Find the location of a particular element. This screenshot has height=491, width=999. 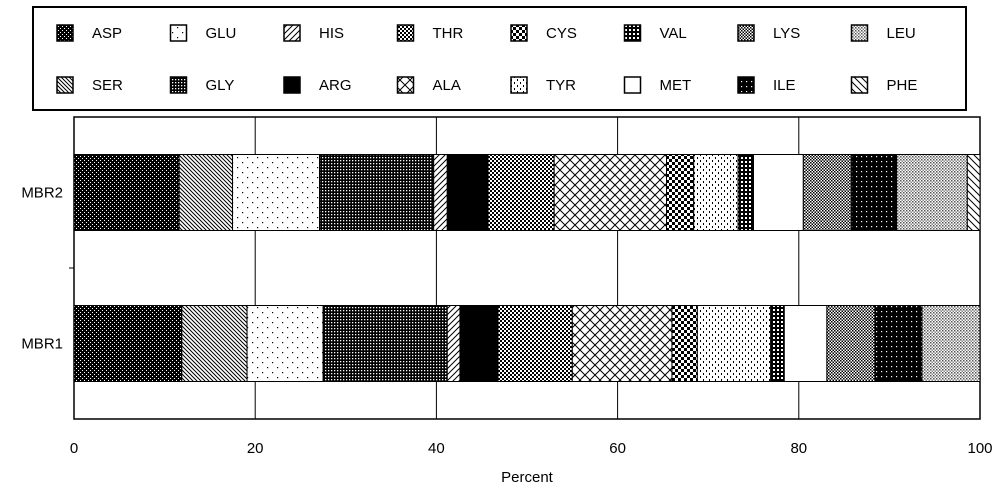

bar-mbr2-thr is located at coordinates (521, 192).